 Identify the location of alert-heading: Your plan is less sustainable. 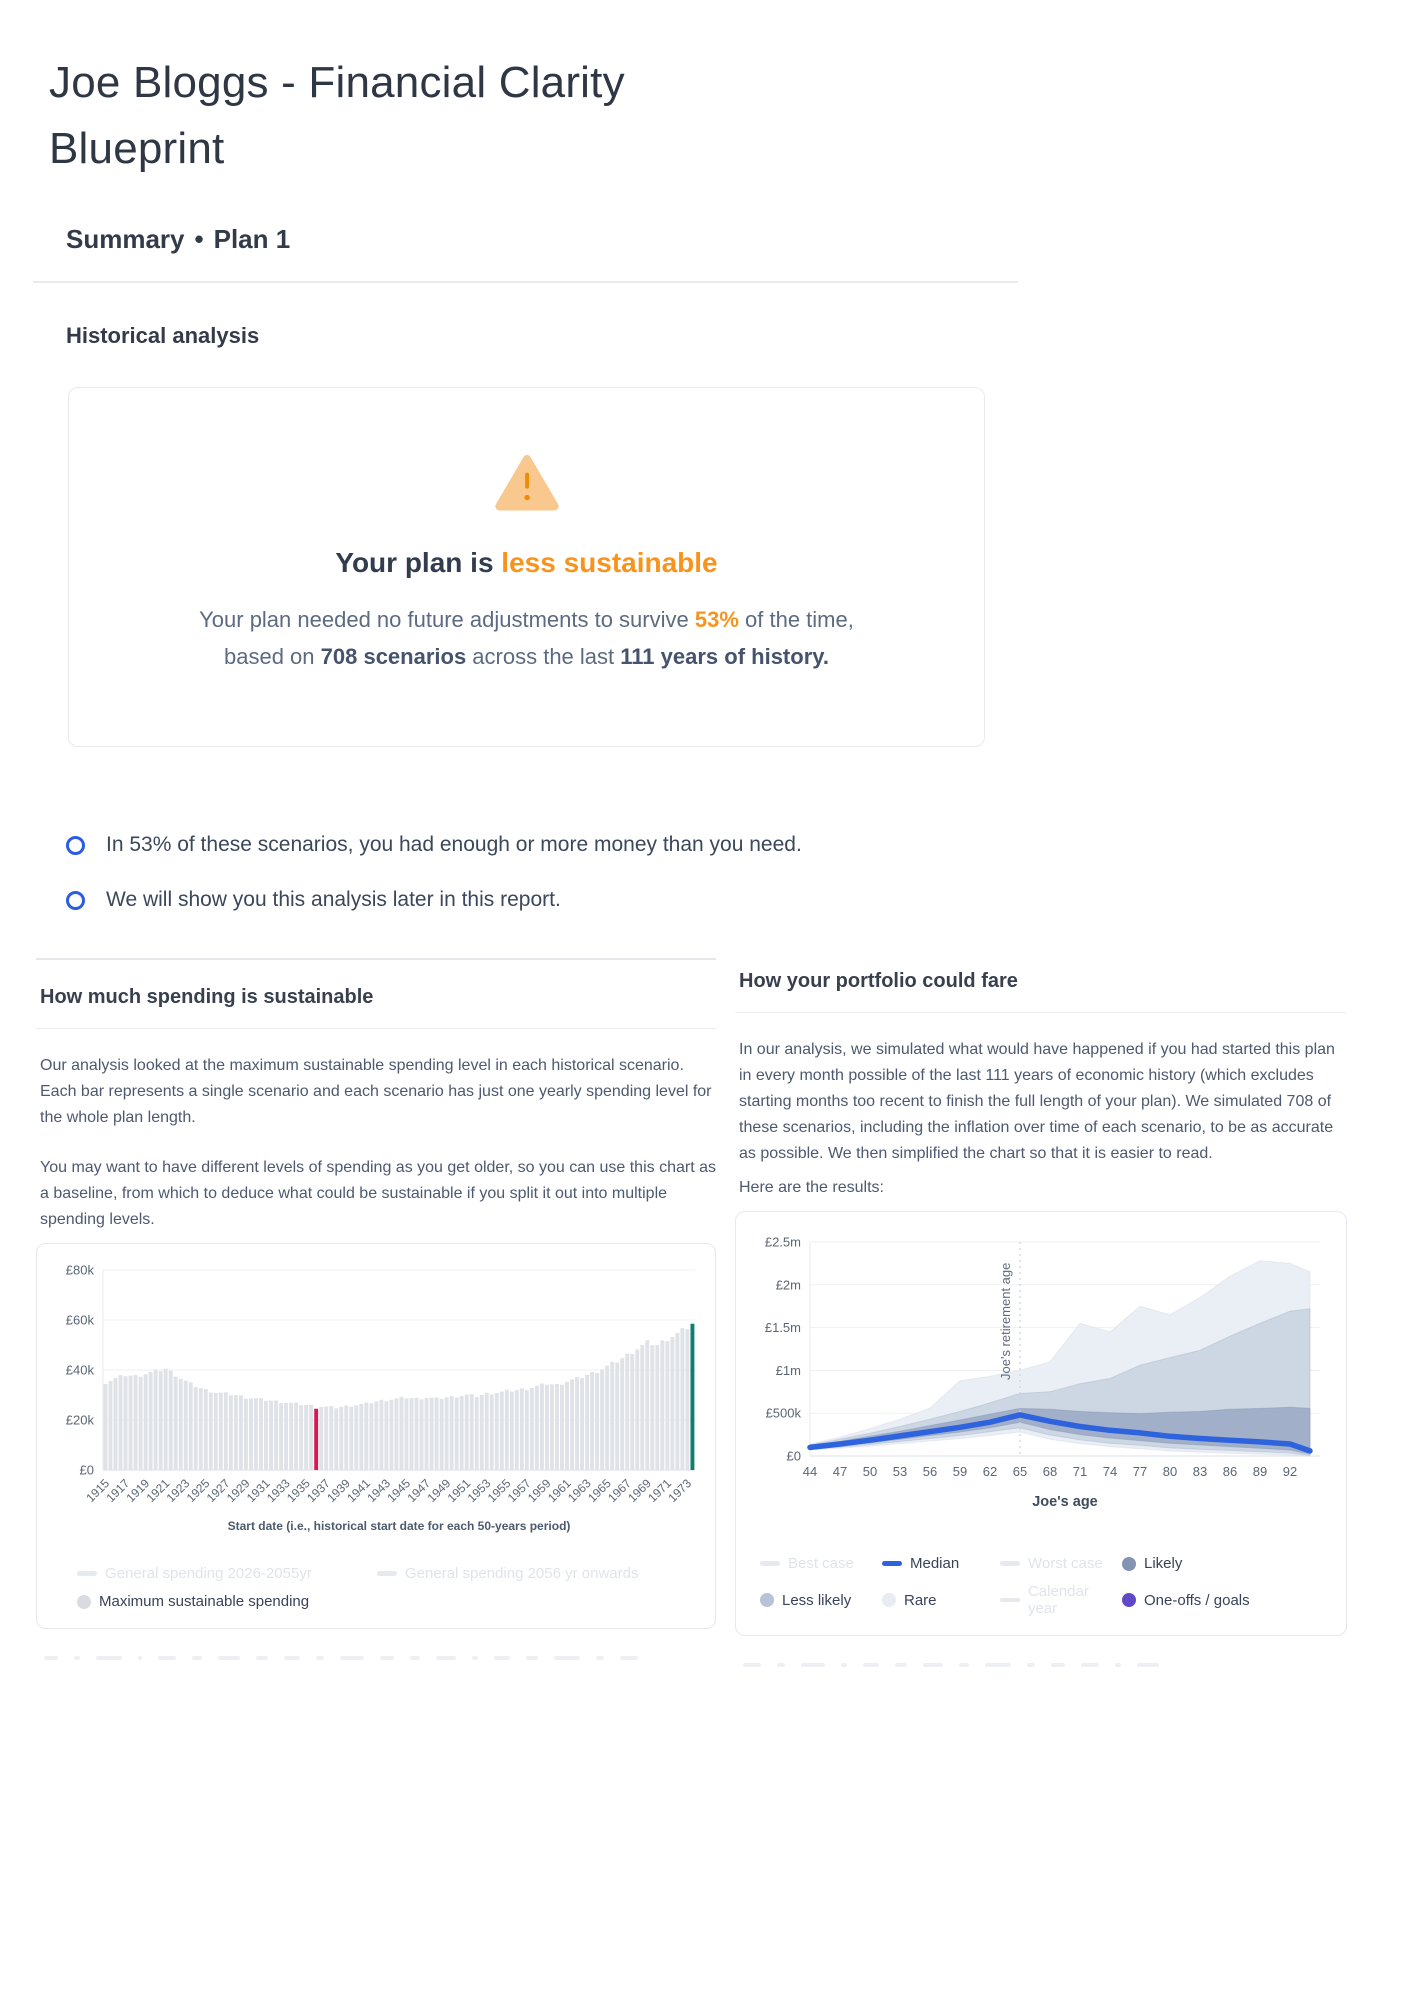
(526, 563).